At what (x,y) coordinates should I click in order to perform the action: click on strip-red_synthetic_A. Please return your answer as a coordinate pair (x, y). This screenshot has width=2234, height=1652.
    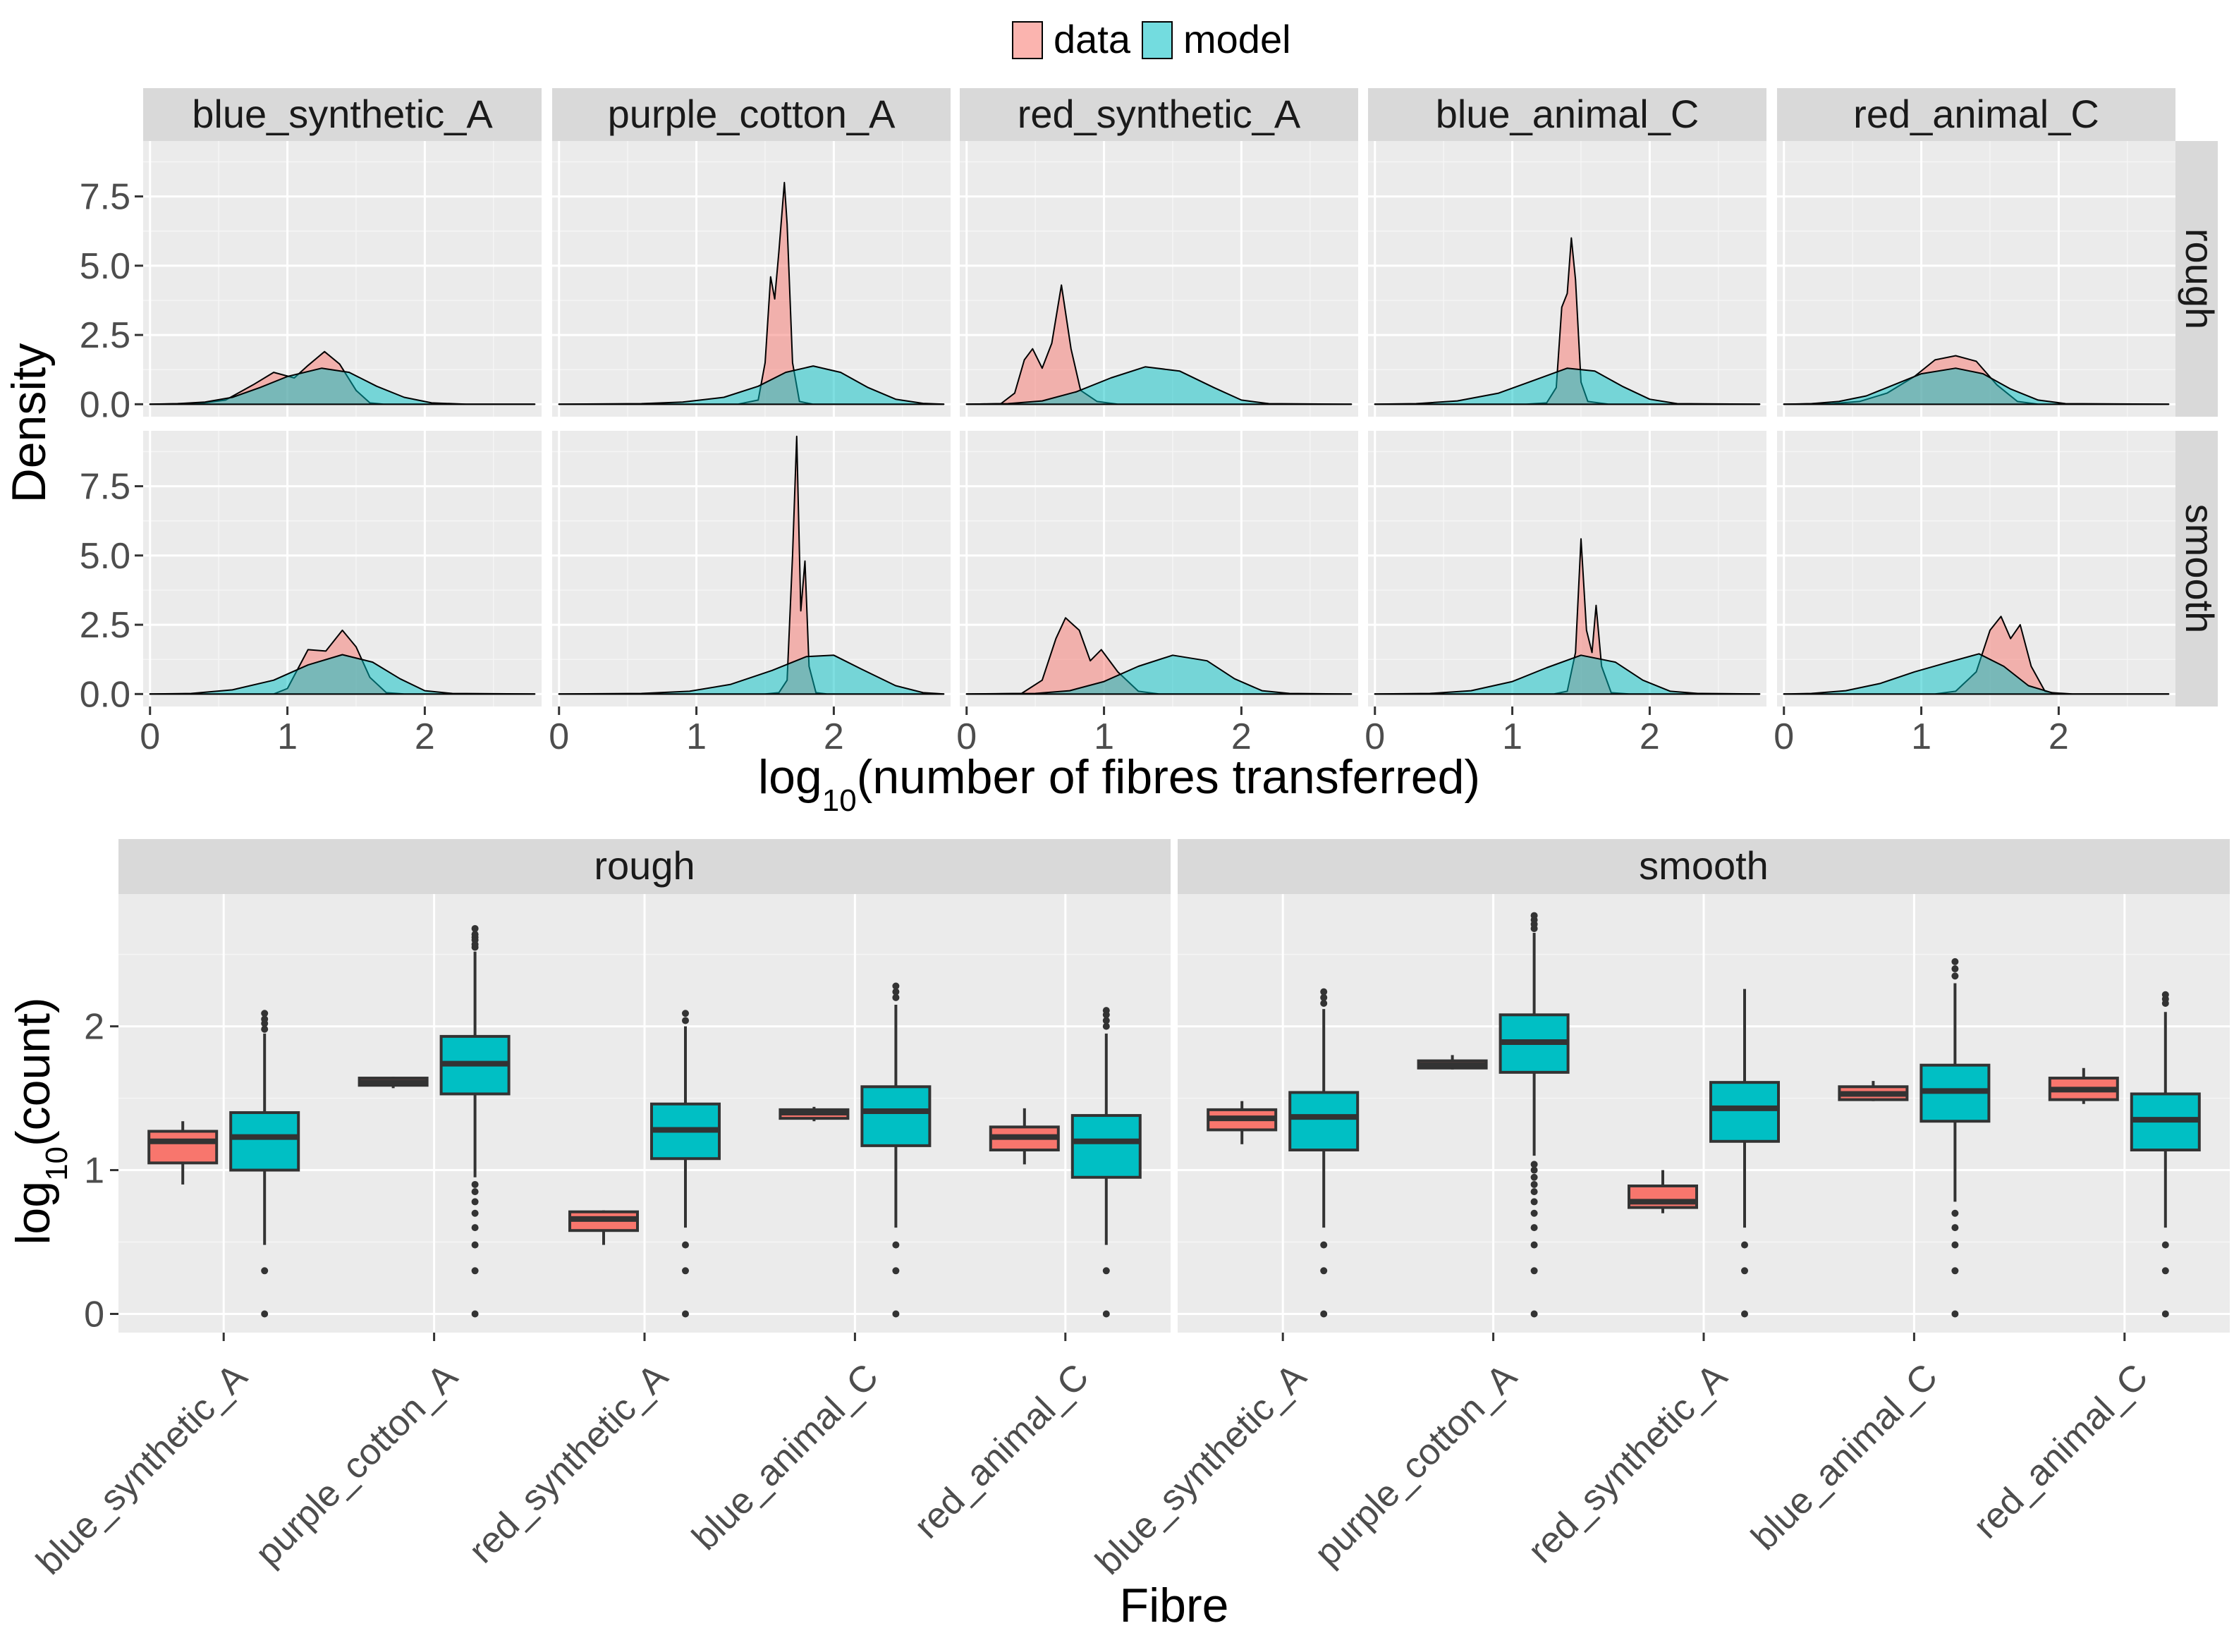
    Looking at the image, I should click on (1159, 115).